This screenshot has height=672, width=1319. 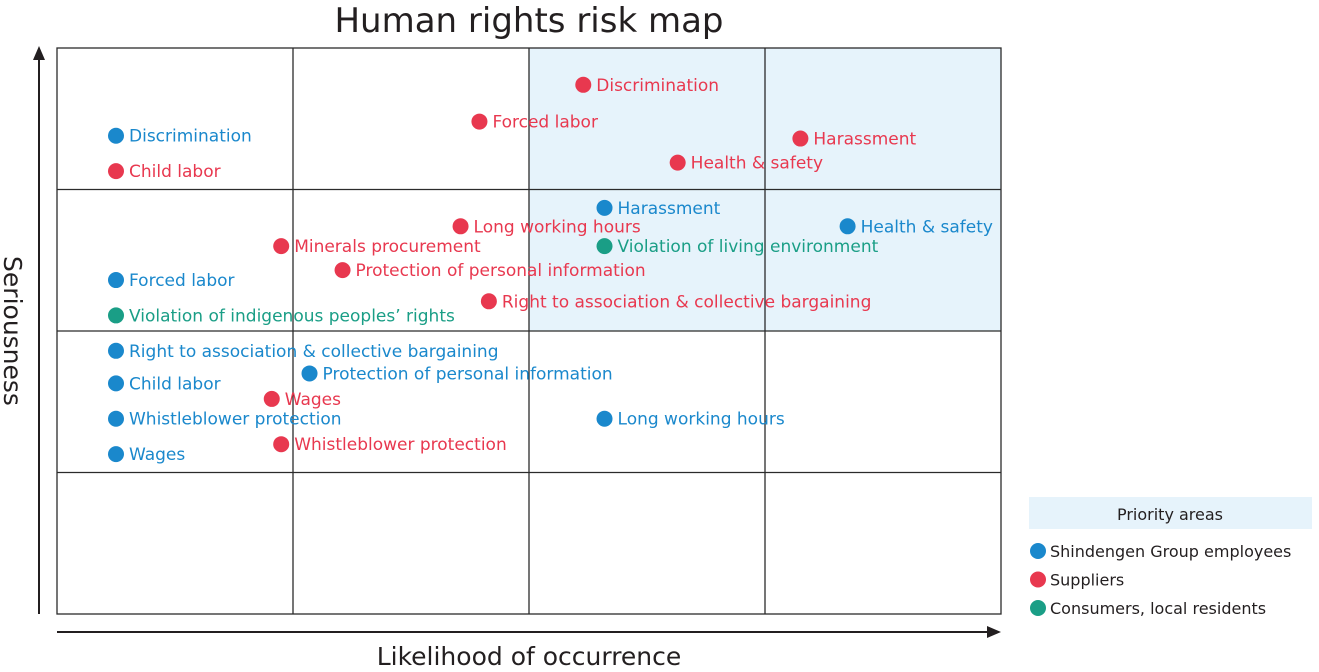 What do you see at coordinates (292, 316) in the screenshot?
I see `point-label: Violation of indigenous peoples’ rights` at bounding box center [292, 316].